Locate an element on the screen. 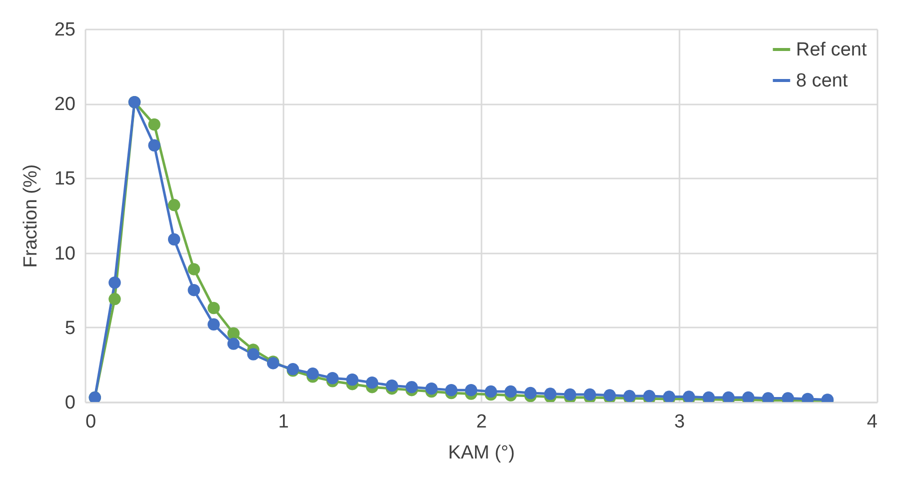 This screenshot has width=911, height=491. x-axis-title: KAM (°) is located at coordinates (481, 453).